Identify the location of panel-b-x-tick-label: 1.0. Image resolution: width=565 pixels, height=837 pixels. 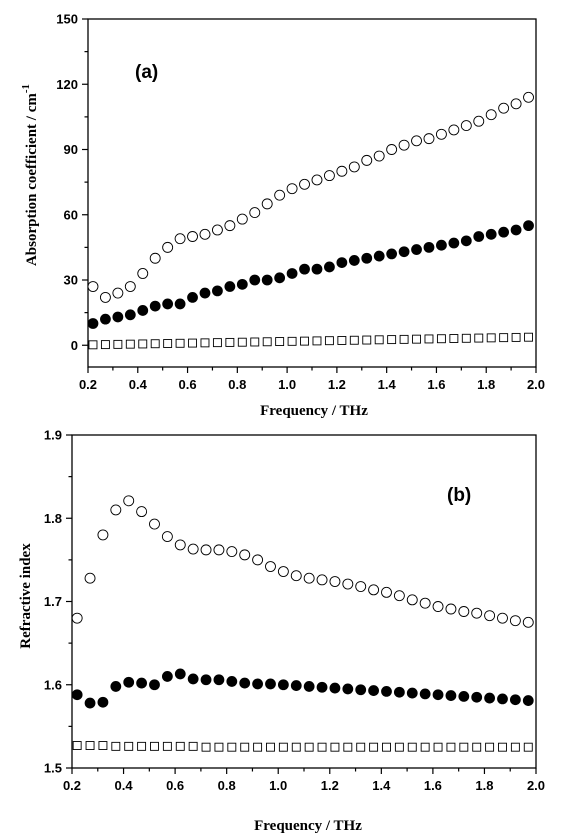
(278, 785).